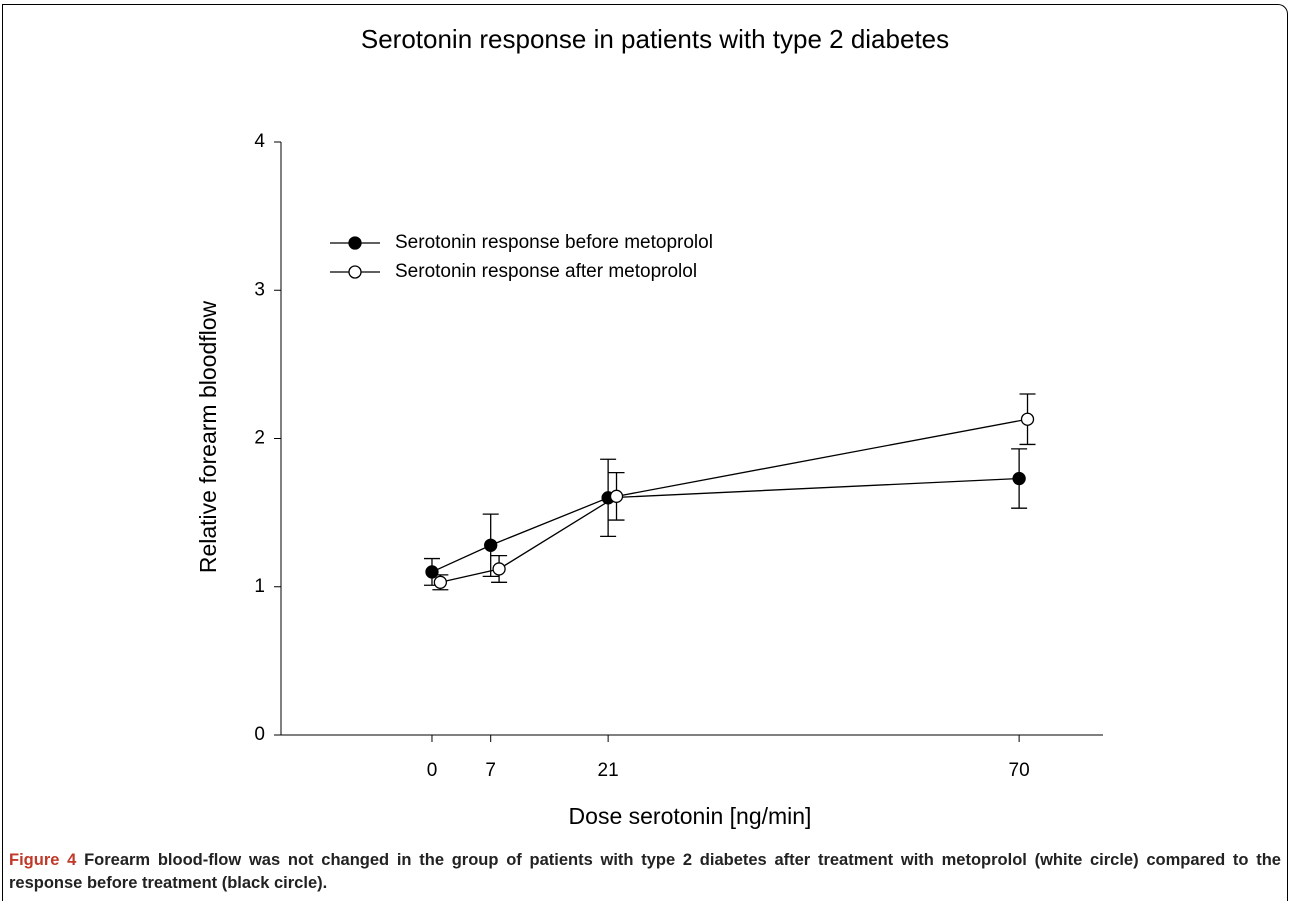 Image resolution: width=1292 pixels, height=903 pixels. What do you see at coordinates (259, 438) in the screenshot?
I see `y-tick-label: 2` at bounding box center [259, 438].